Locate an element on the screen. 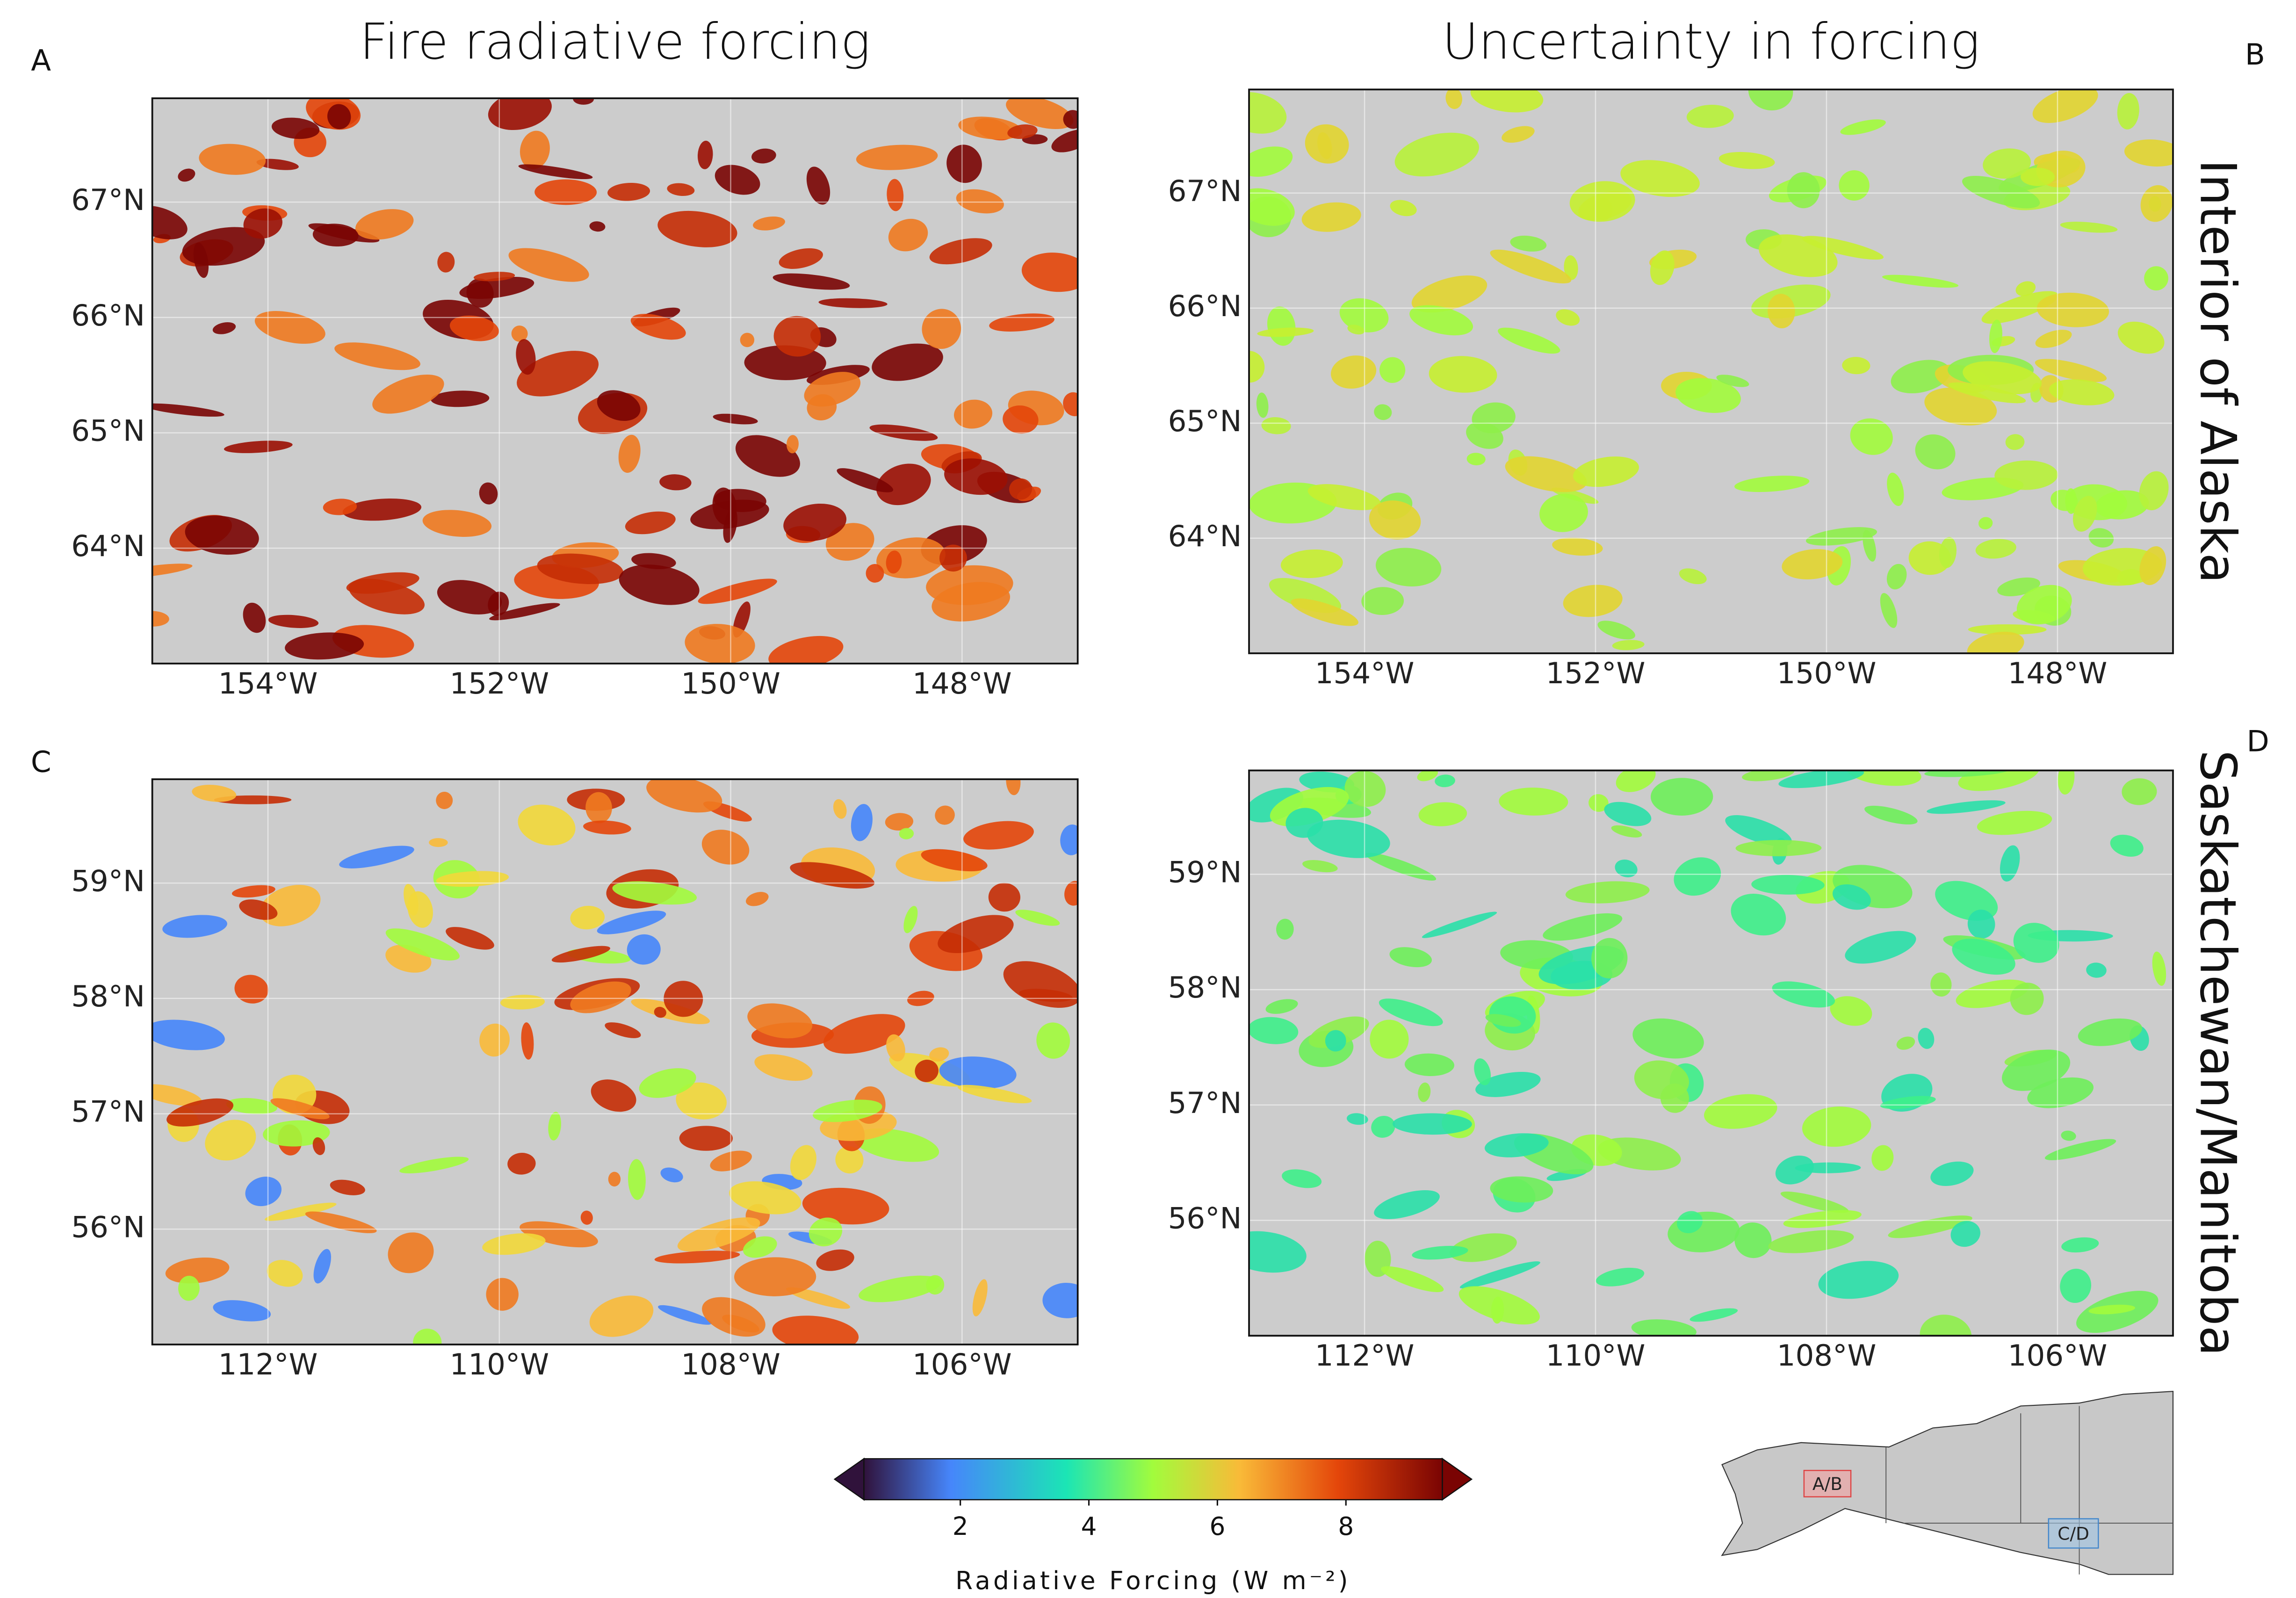 The image size is (2296, 1598). colorbar-tick-label: 8 is located at coordinates (1346, 1526).